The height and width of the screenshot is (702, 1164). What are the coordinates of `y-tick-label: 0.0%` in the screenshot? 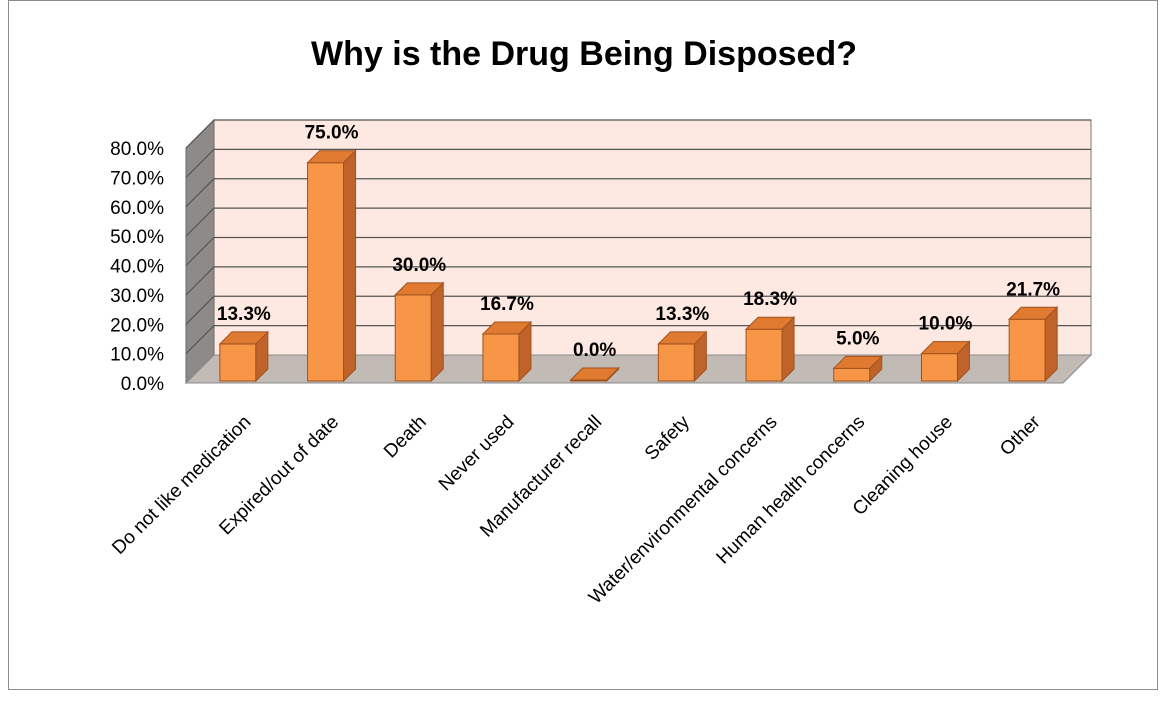 It's located at (142, 384).